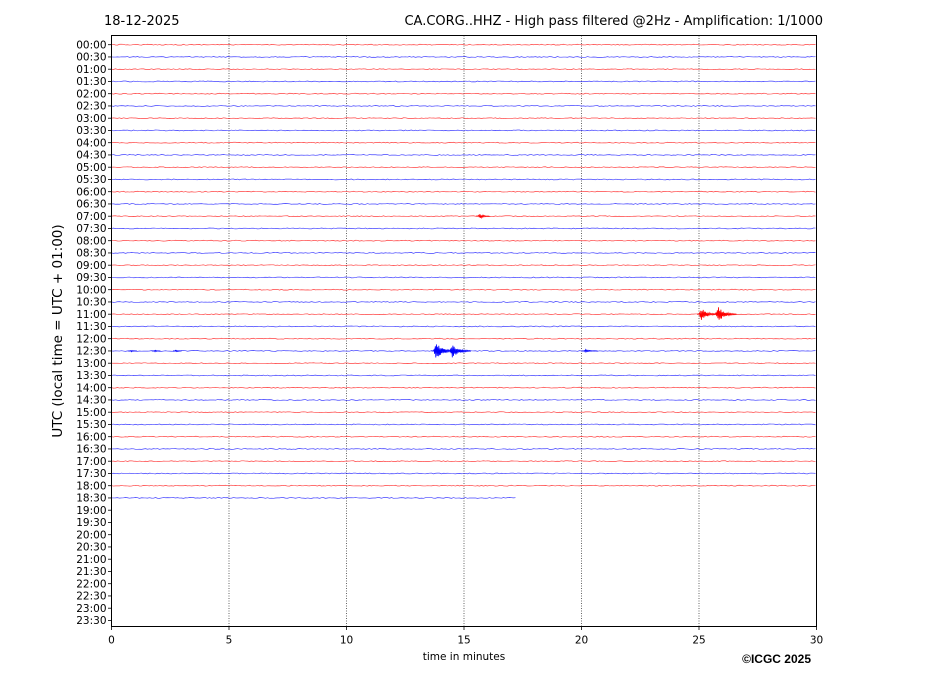 This screenshot has width=927, height=696. I want to click on y-tick-label: 16:30, so click(91, 450).